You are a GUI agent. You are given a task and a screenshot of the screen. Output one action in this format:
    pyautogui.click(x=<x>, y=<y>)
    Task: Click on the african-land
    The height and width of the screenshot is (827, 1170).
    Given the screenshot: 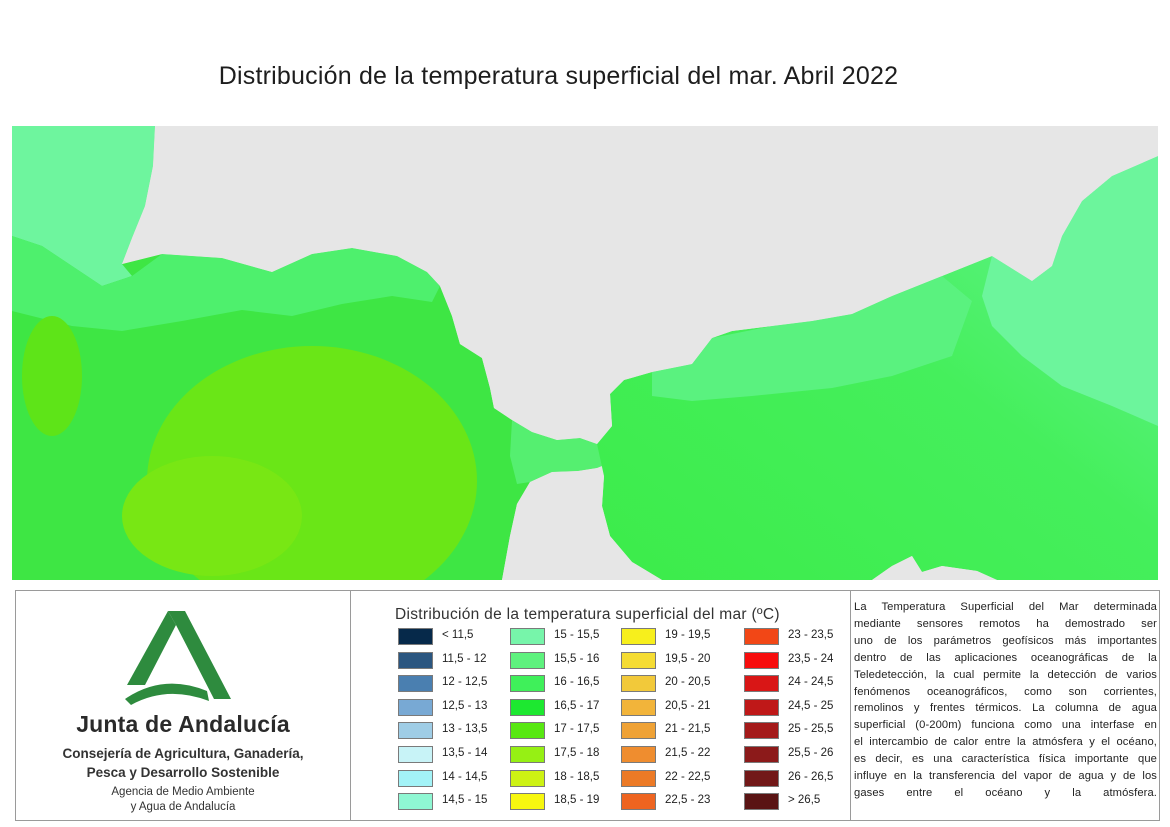 What is the action you would take?
    pyautogui.click(x=582, y=524)
    